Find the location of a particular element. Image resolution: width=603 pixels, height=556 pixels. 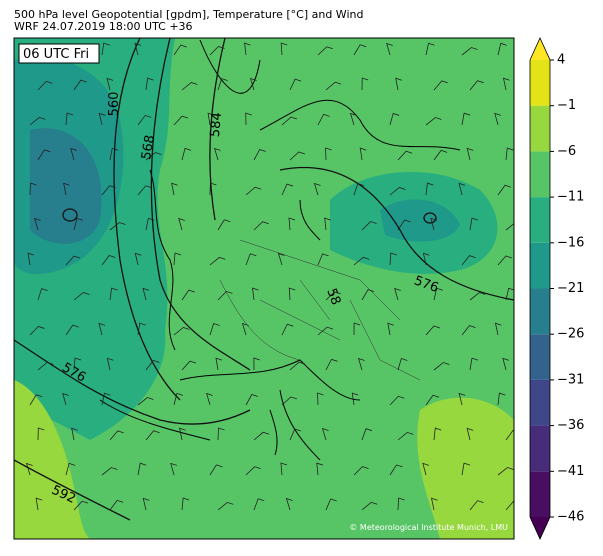

colorbar-tick-label: −16 is located at coordinates (570, 242).